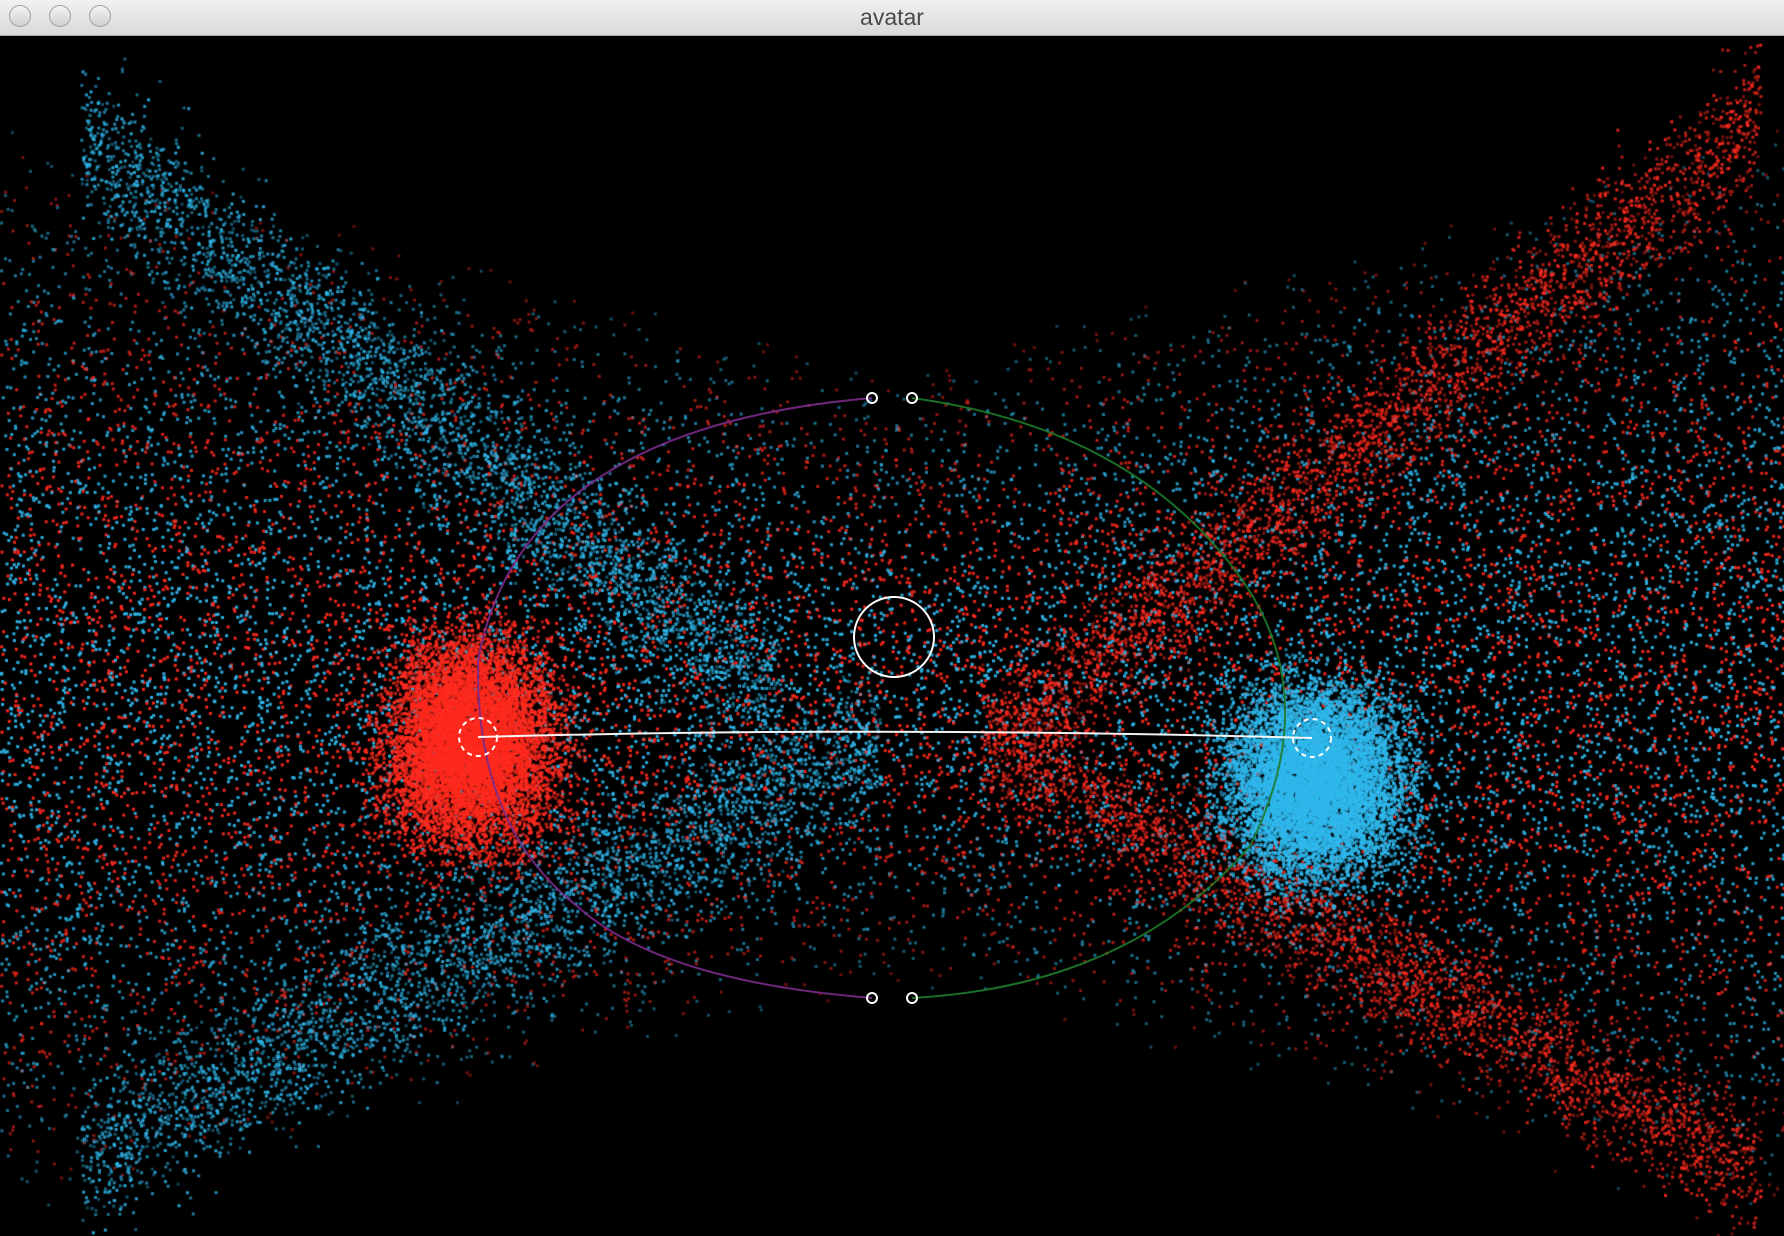  Describe the element at coordinates (912, 398) in the screenshot. I see `top-right-control-point` at that location.